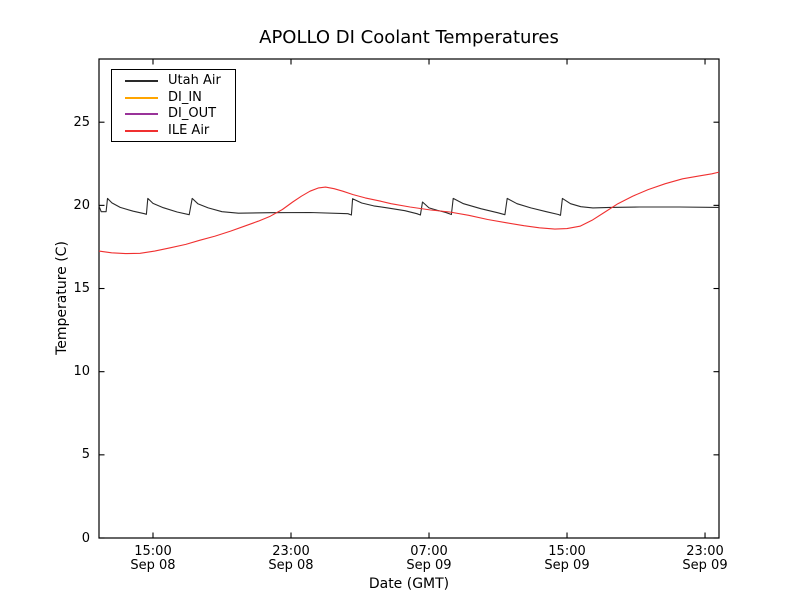 Image resolution: width=800 pixels, height=600 pixels. Describe the element at coordinates (85, 538) in the screenshot. I see `y-tick-label: 0` at that location.